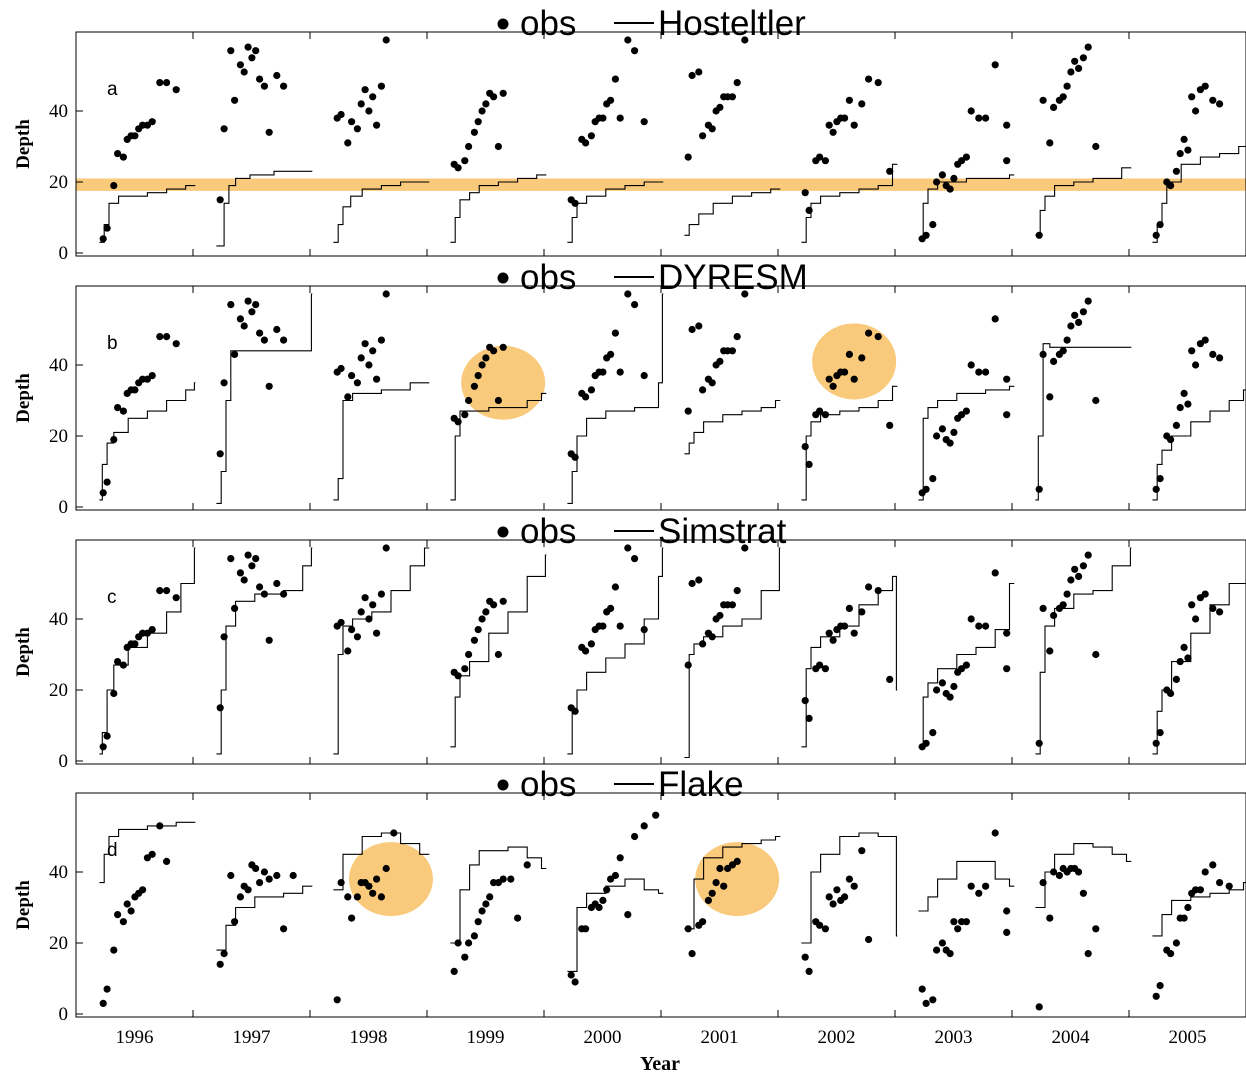 The height and width of the screenshot is (1077, 1246). What do you see at coordinates (660, 1064) in the screenshot?
I see `x-axis-label: Year` at bounding box center [660, 1064].